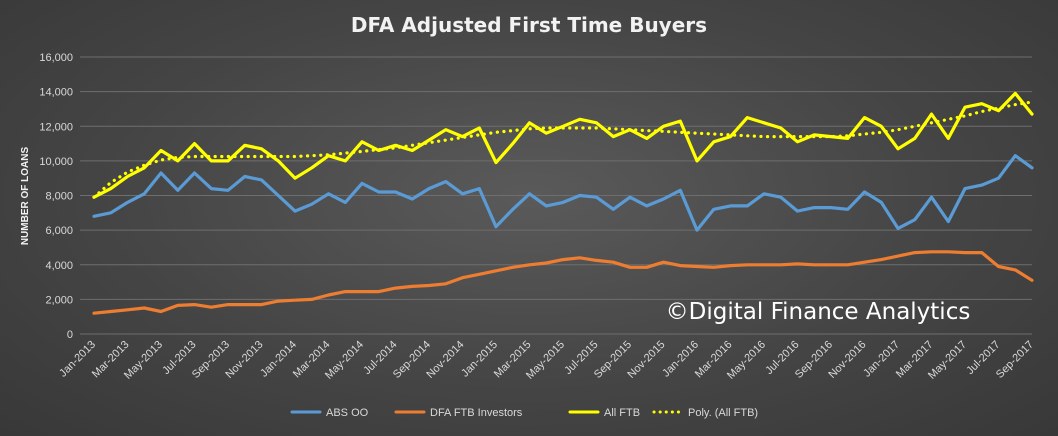  What do you see at coordinates (622, 413) in the screenshot?
I see `legend-label: All FTB` at bounding box center [622, 413].